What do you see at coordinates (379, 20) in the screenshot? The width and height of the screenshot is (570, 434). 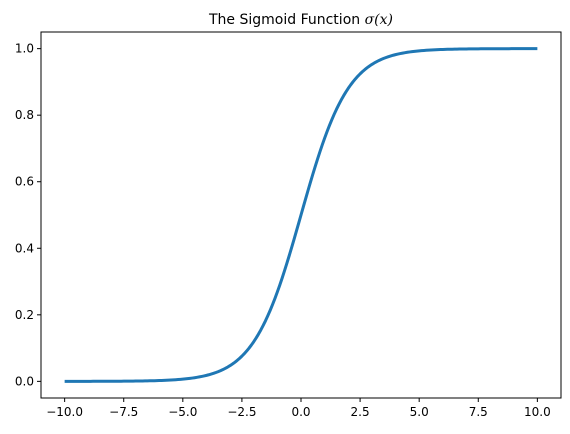 I see `chart-title-math: σ(x)` at bounding box center [379, 20].